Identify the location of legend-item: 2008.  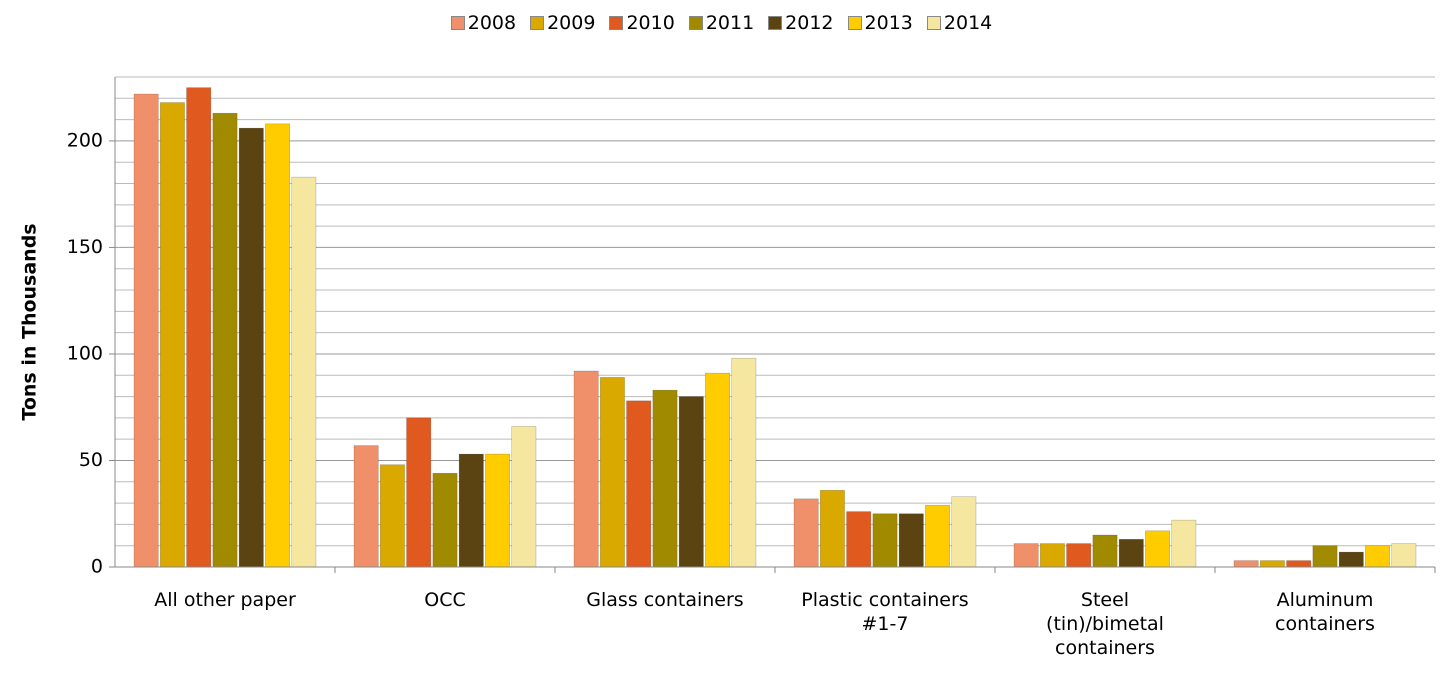
(483, 23).